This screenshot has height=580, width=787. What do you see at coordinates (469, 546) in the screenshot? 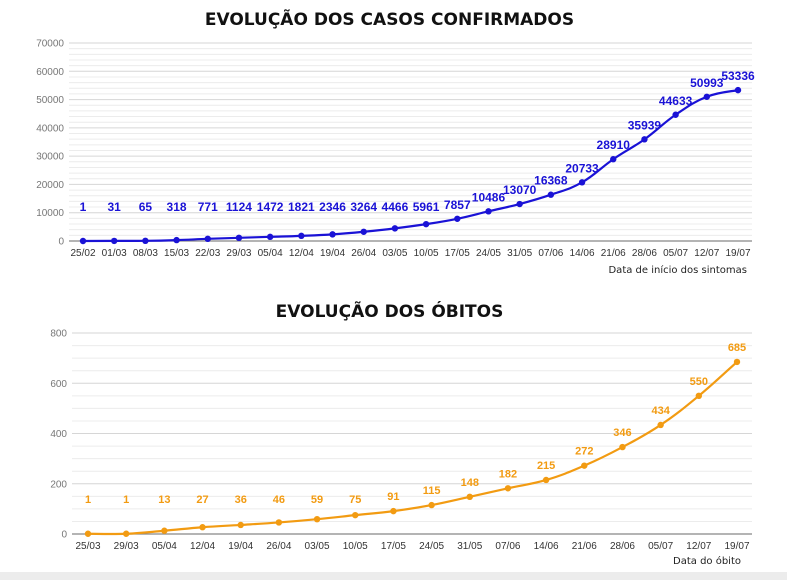
I see `x-tick-label: 31/05` at bounding box center [469, 546].